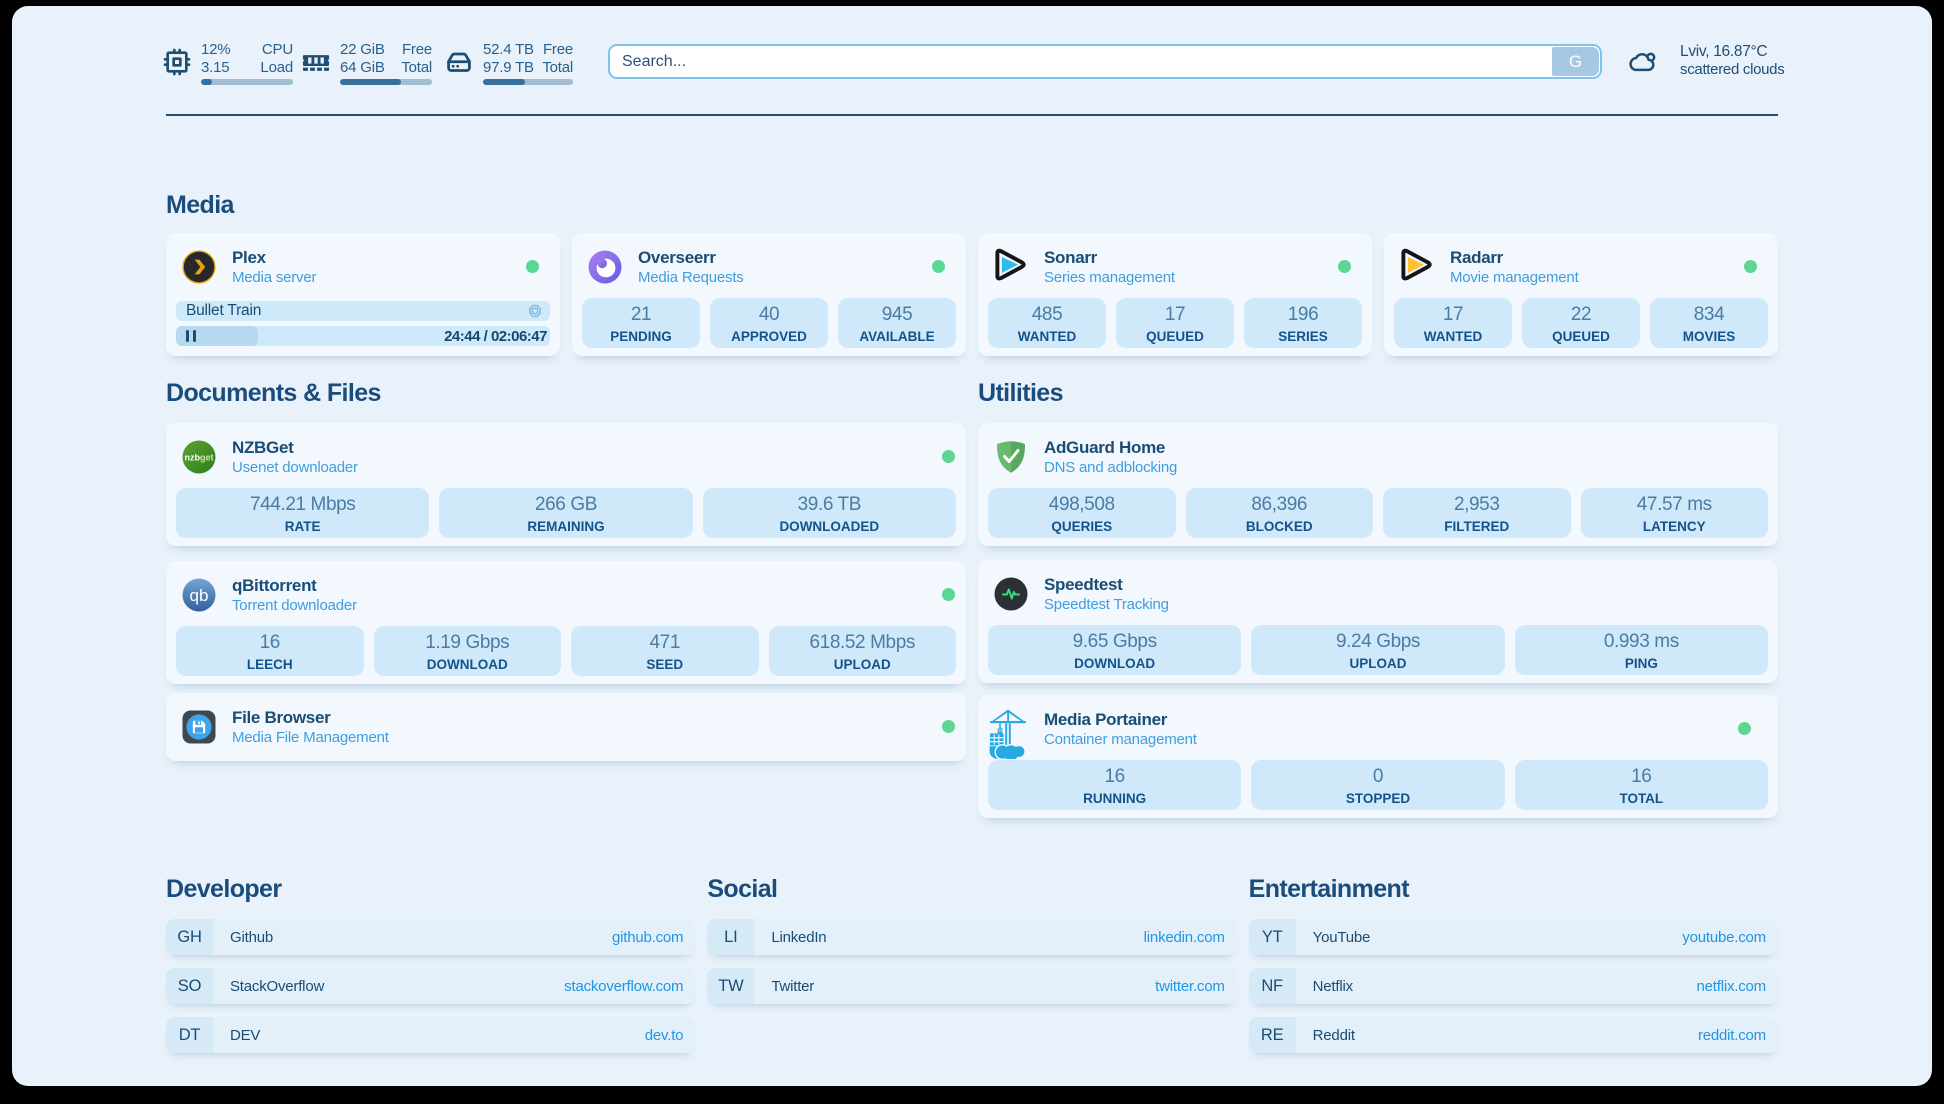 The height and width of the screenshot is (1104, 1944). What do you see at coordinates (199, 595) in the screenshot?
I see `svg-text: qb` at bounding box center [199, 595].